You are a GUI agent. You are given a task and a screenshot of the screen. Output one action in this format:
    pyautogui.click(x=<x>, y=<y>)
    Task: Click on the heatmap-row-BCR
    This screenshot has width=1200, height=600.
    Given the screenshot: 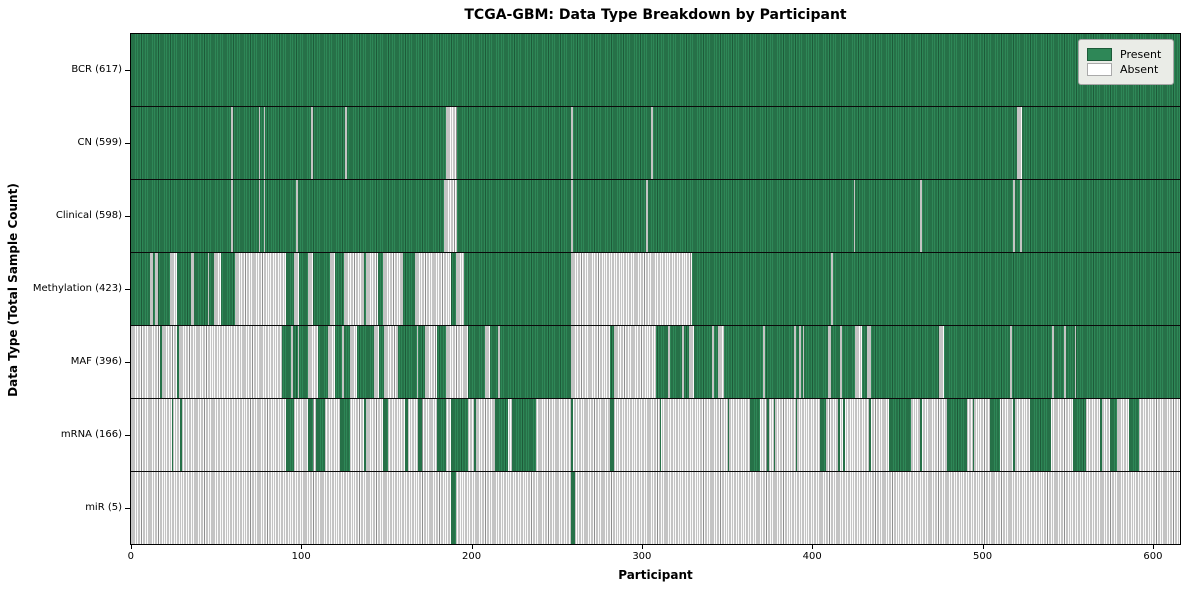 What is the action you would take?
    pyautogui.click(x=655, y=70)
    